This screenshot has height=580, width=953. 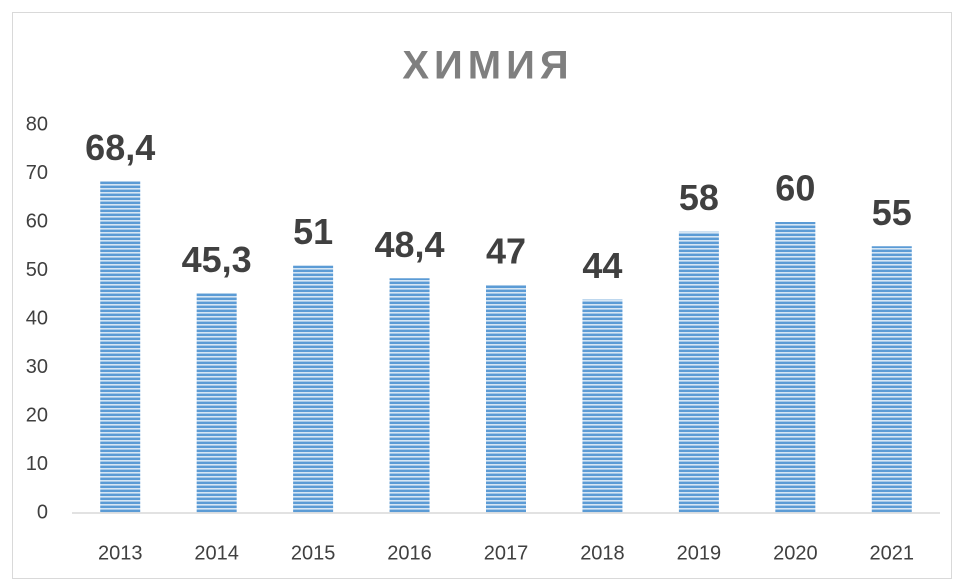 What do you see at coordinates (37, 464) in the screenshot?
I see `y-tick-label: 10` at bounding box center [37, 464].